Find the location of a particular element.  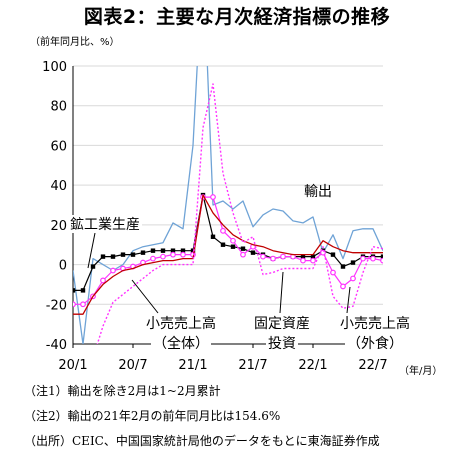

x-axis-label: （年/月） is located at coordinates (420, 370).